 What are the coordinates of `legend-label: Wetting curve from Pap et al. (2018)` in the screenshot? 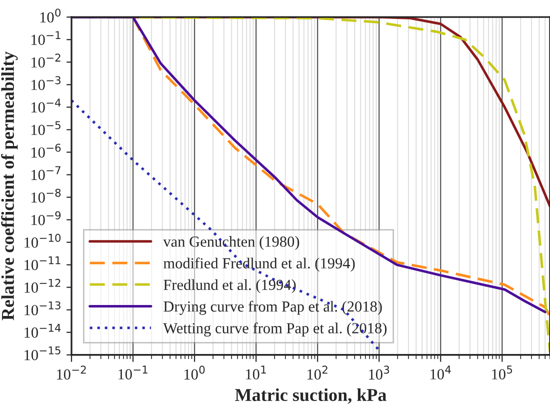 It's located at (275, 329).